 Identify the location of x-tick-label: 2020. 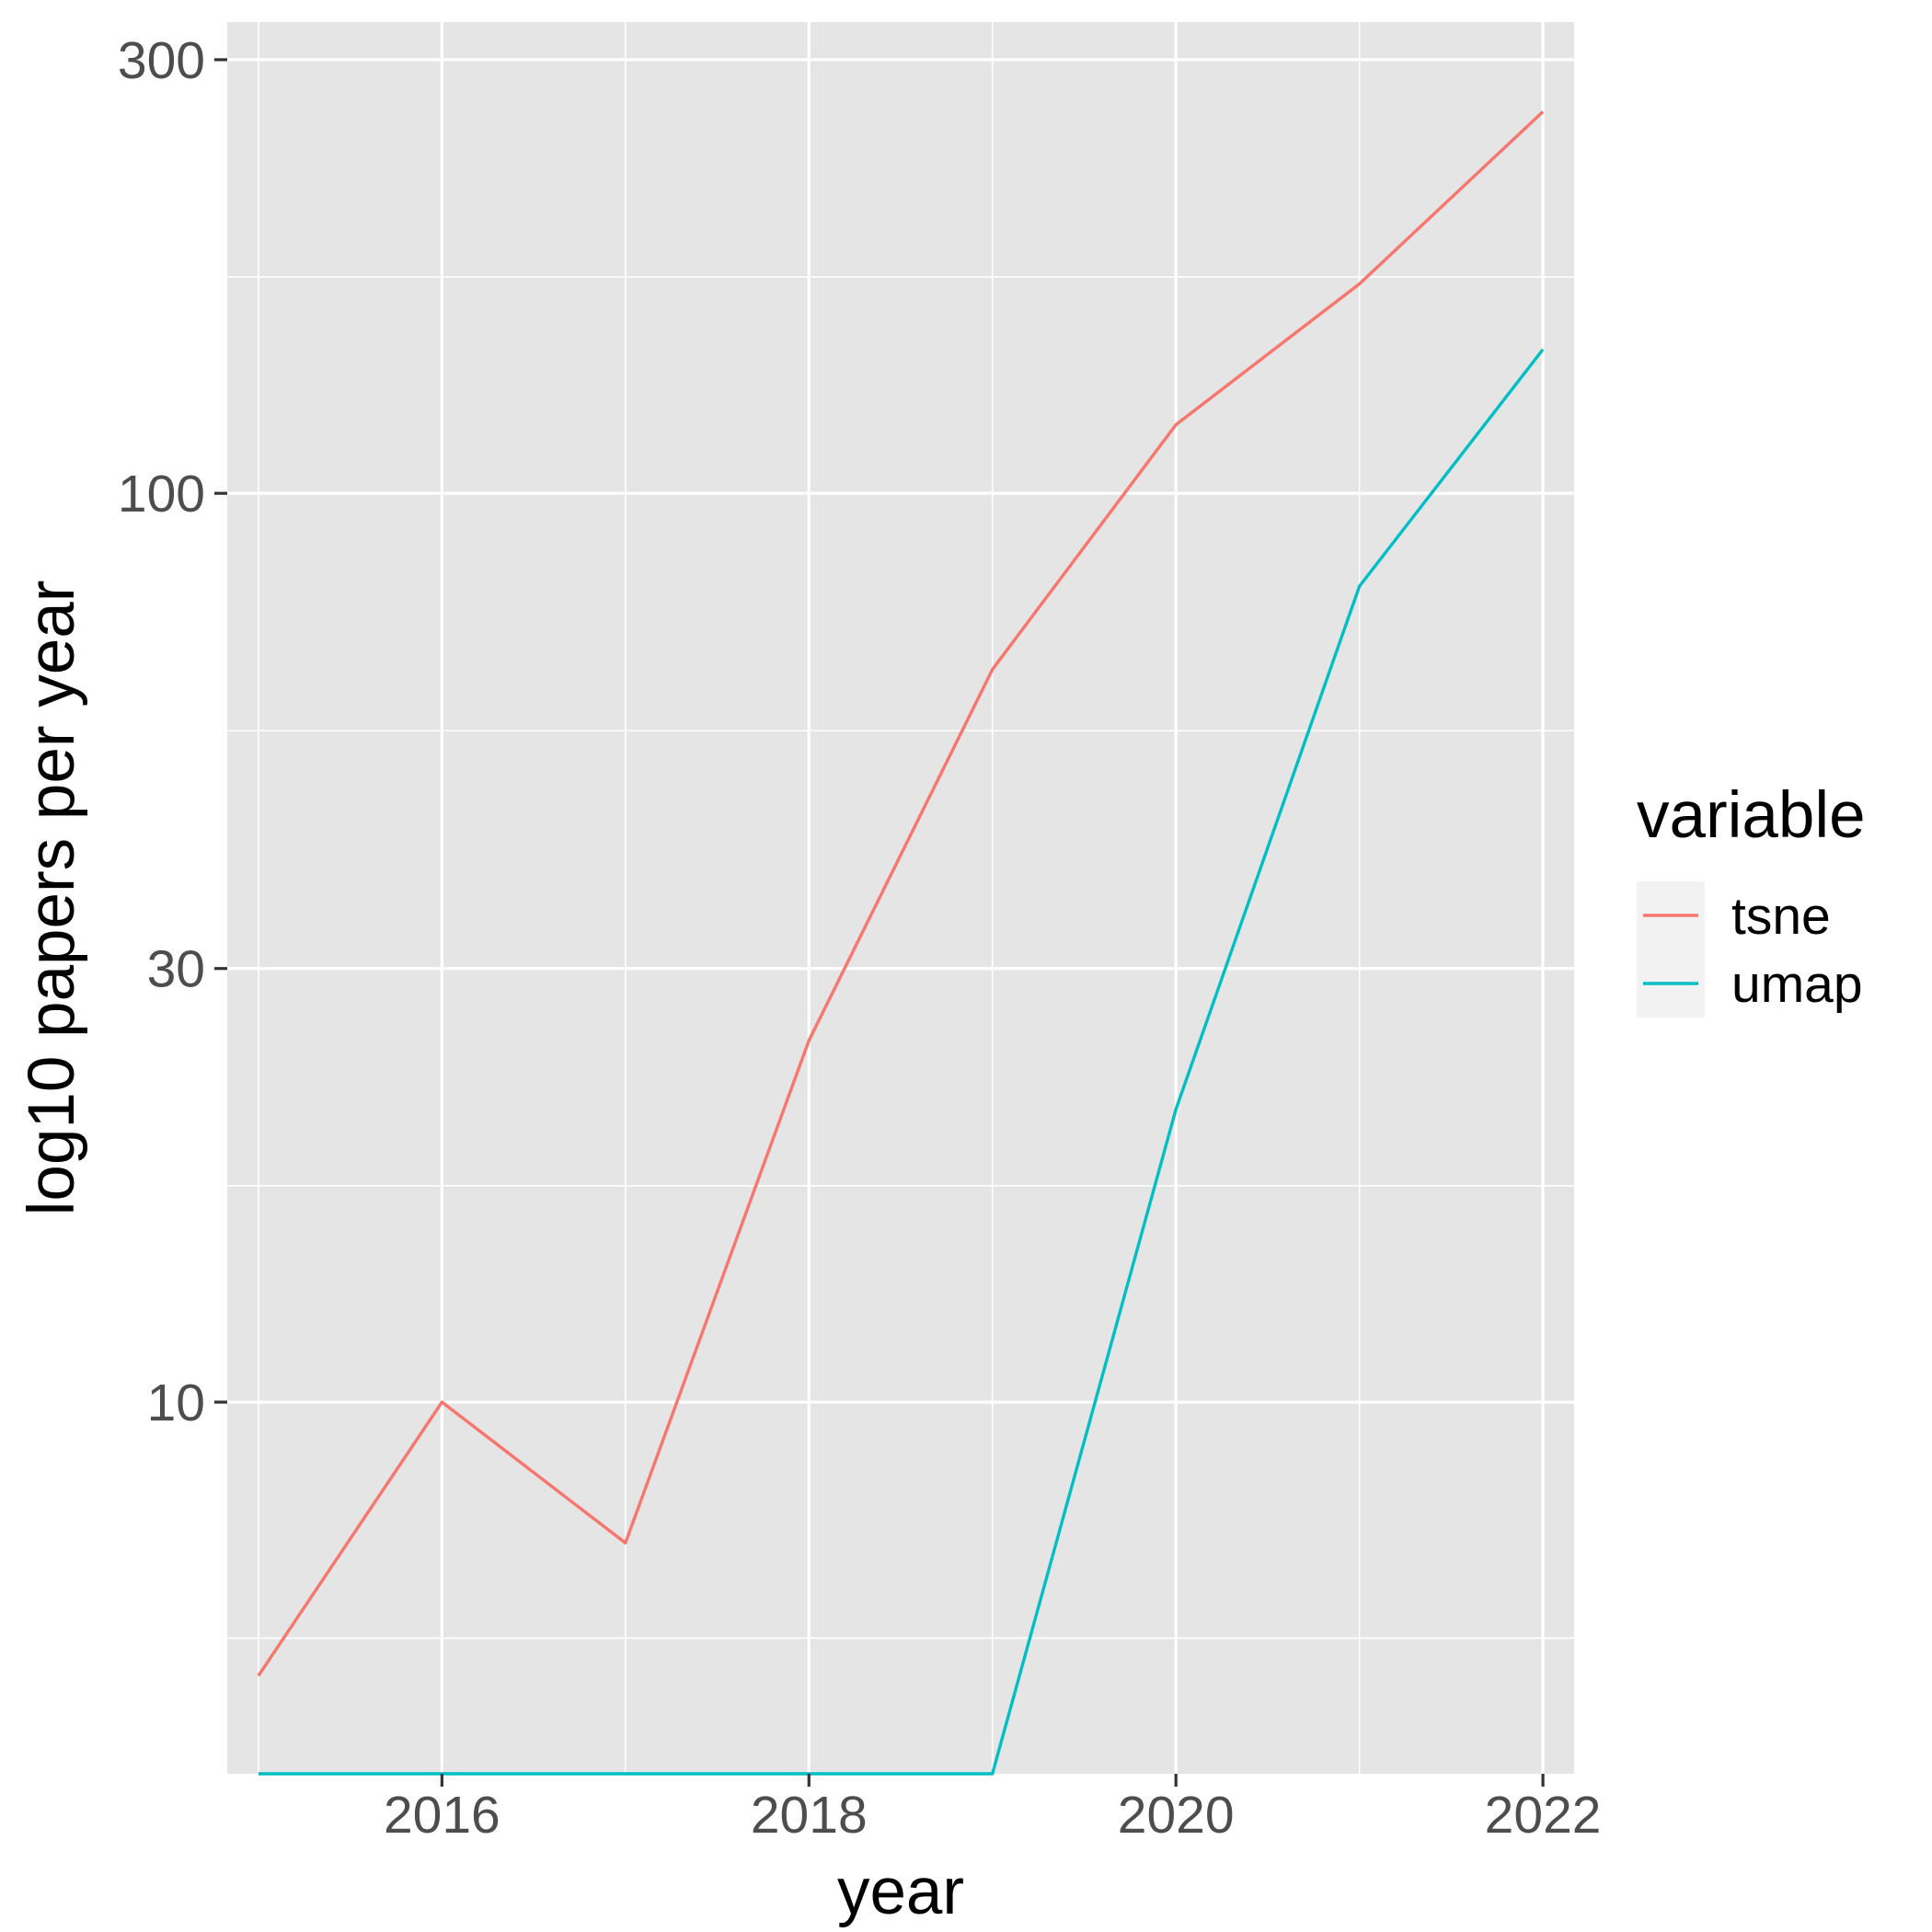
(1176, 1815).